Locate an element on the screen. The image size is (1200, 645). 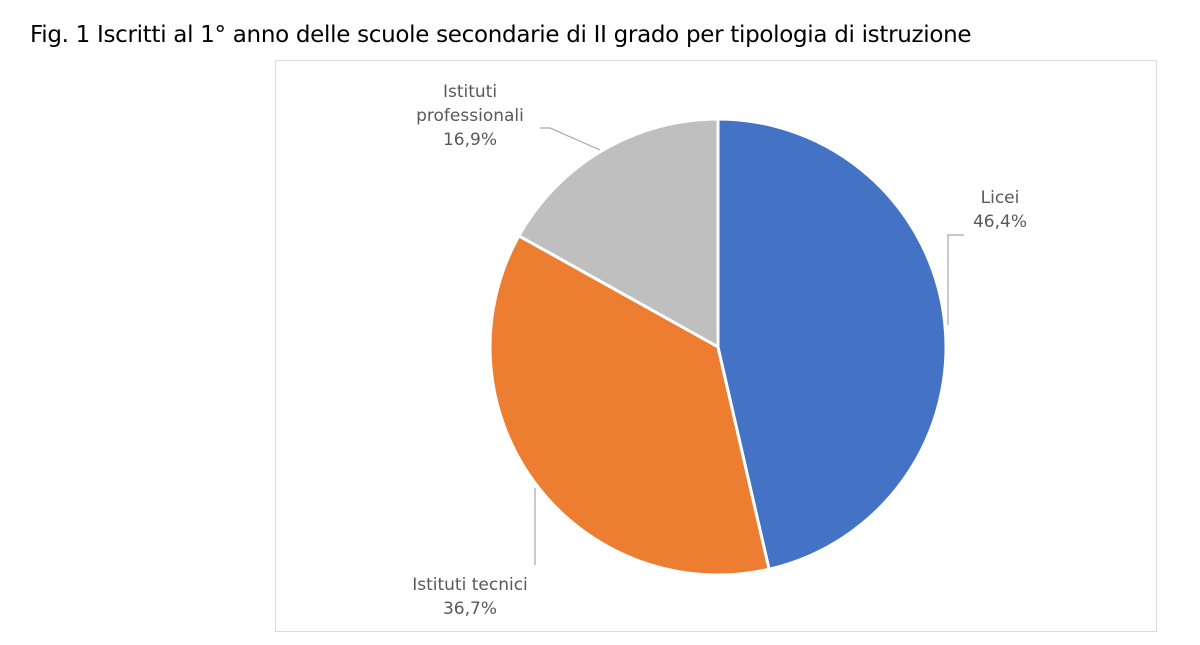
value-label: 16,9% is located at coordinates (469, 140).